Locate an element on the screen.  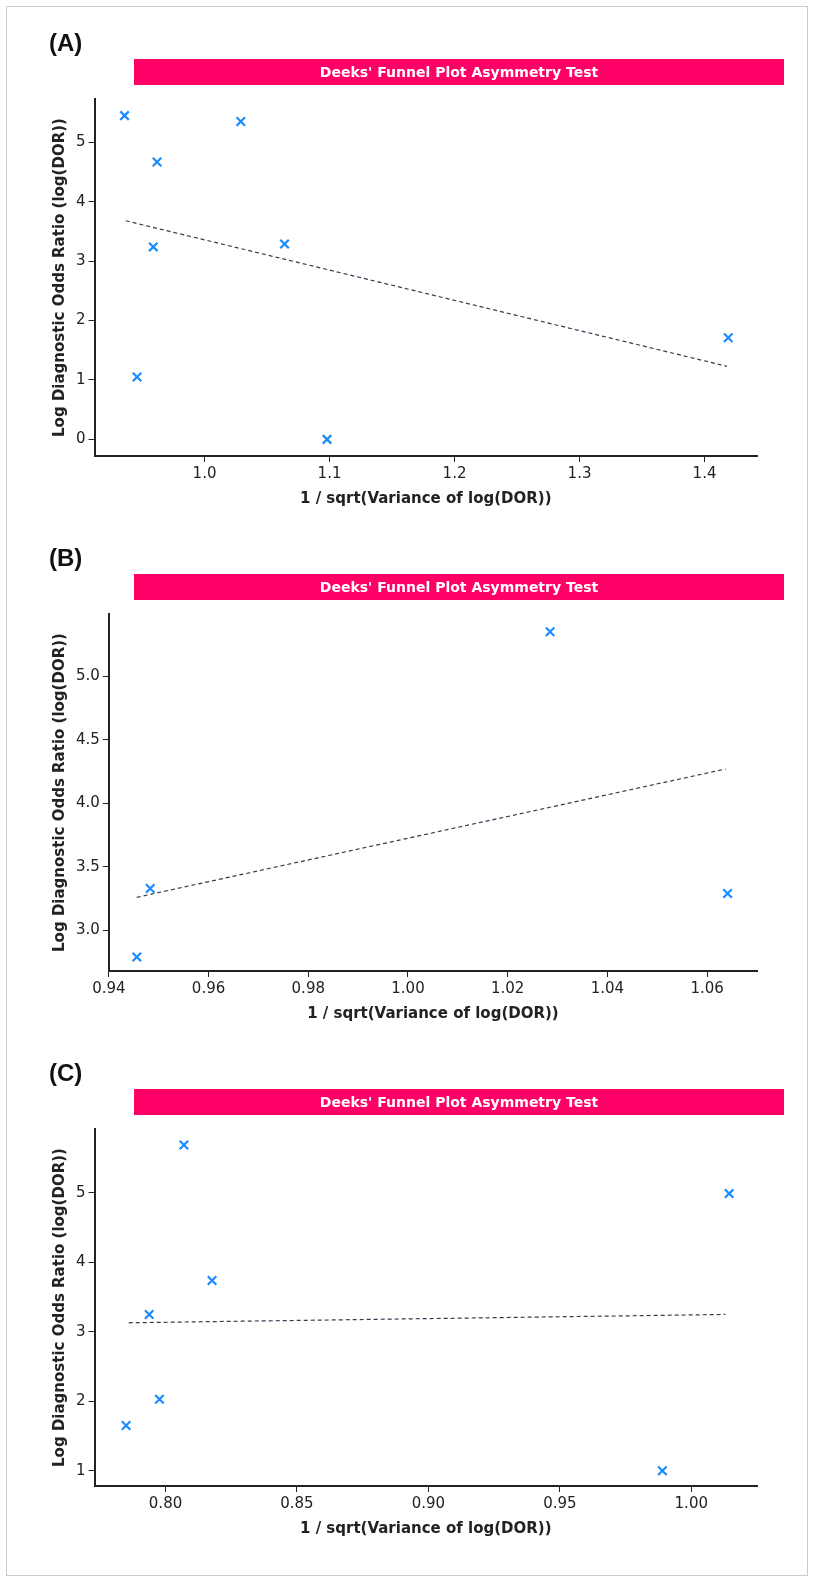
x-tick-label: 0.90 is located at coordinates (428, 1502).